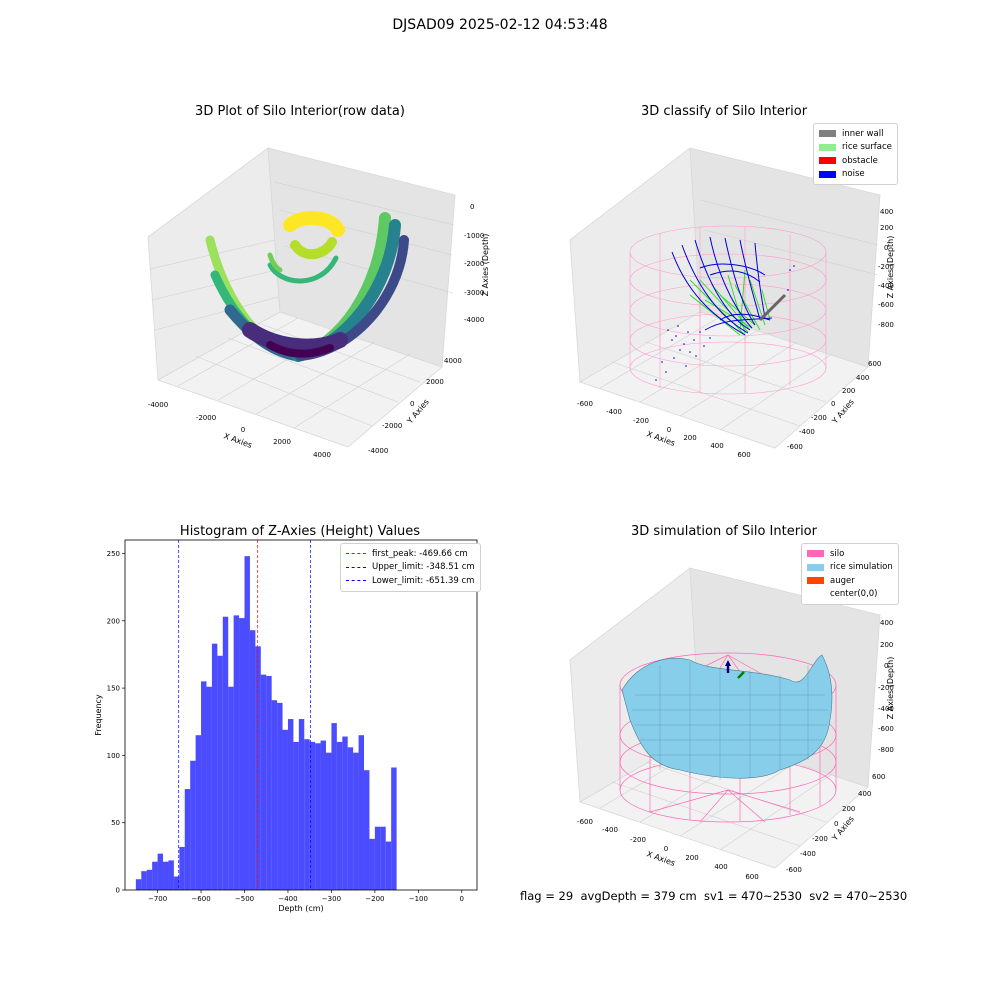  What do you see at coordinates (118, 891) in the screenshot?
I see `histogram-ytick-label: 0` at bounding box center [118, 891].